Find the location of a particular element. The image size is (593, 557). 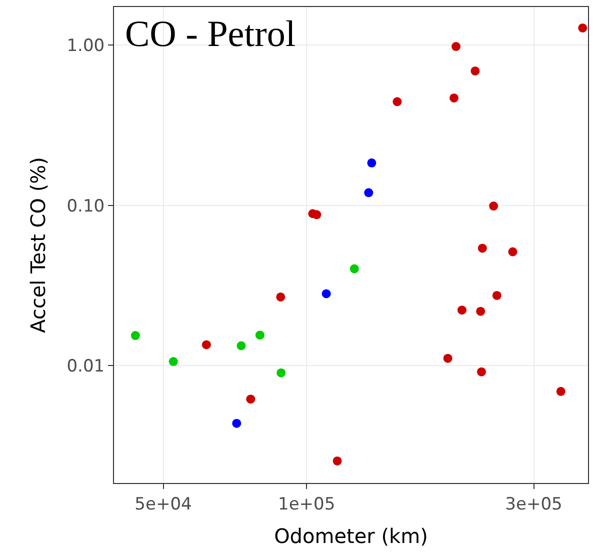

y-axis-title: Accel Test CO (%) is located at coordinates (38, 245).